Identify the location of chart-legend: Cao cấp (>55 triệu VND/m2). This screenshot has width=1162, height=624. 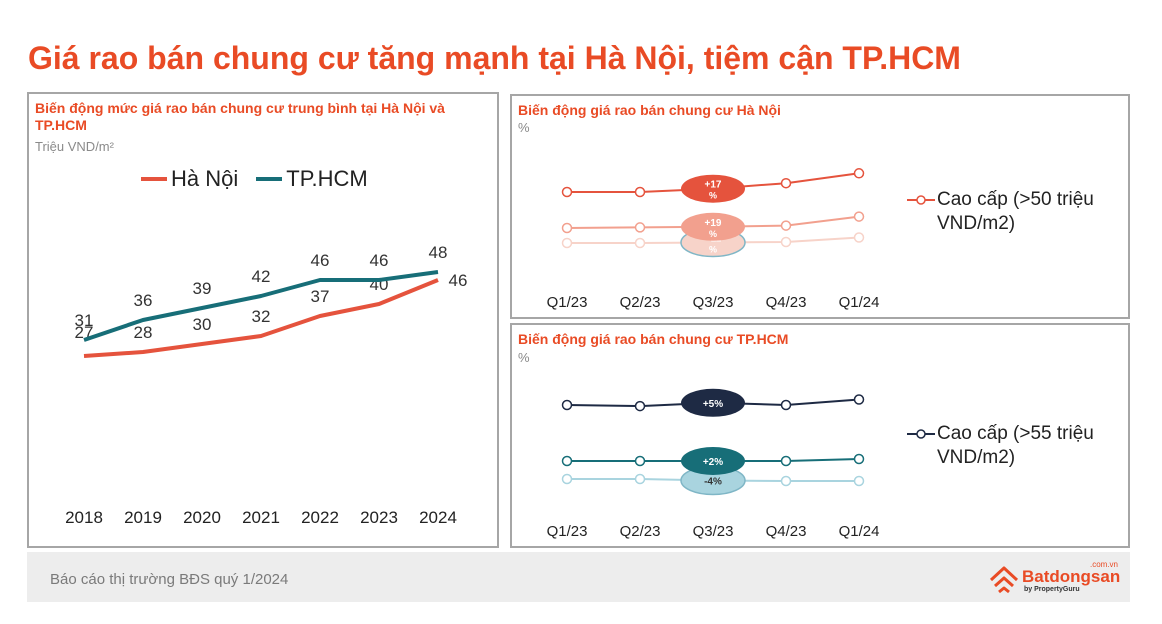
(1019, 446).